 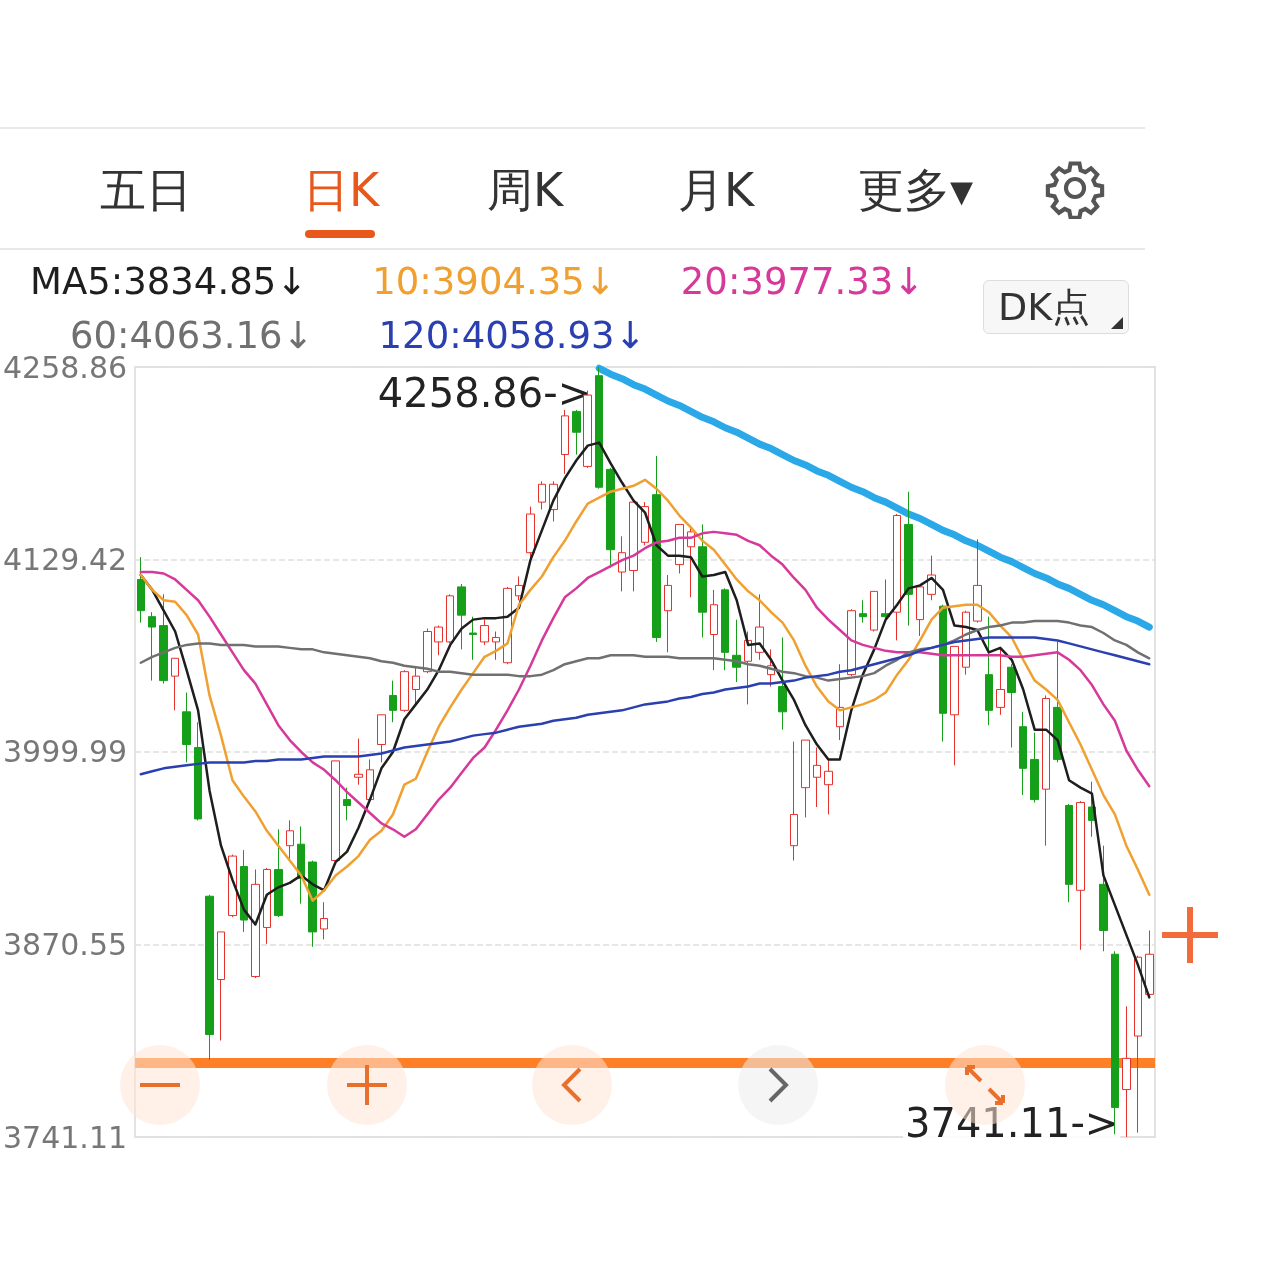 I want to click on text: 10:3904.35↓, so click(x=494, y=281).